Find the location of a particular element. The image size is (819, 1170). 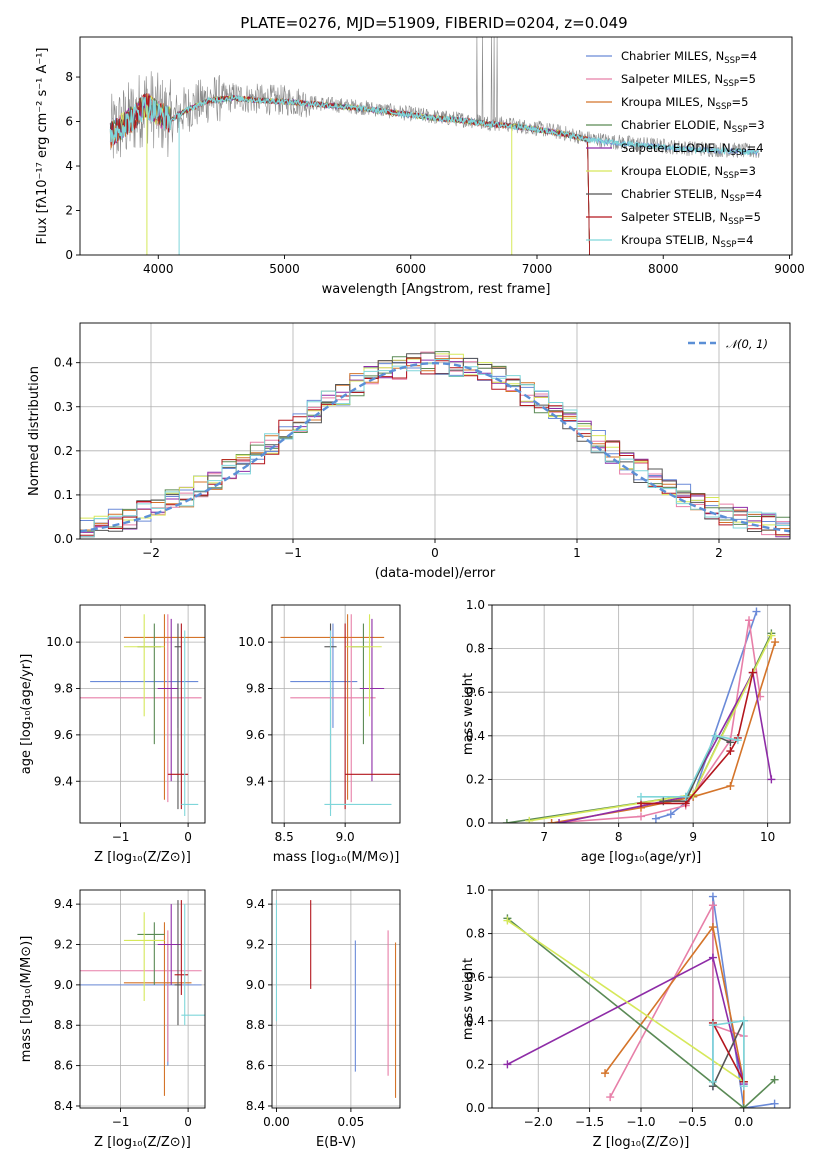

x-tick-label: 8000 is located at coordinates (663, 269).